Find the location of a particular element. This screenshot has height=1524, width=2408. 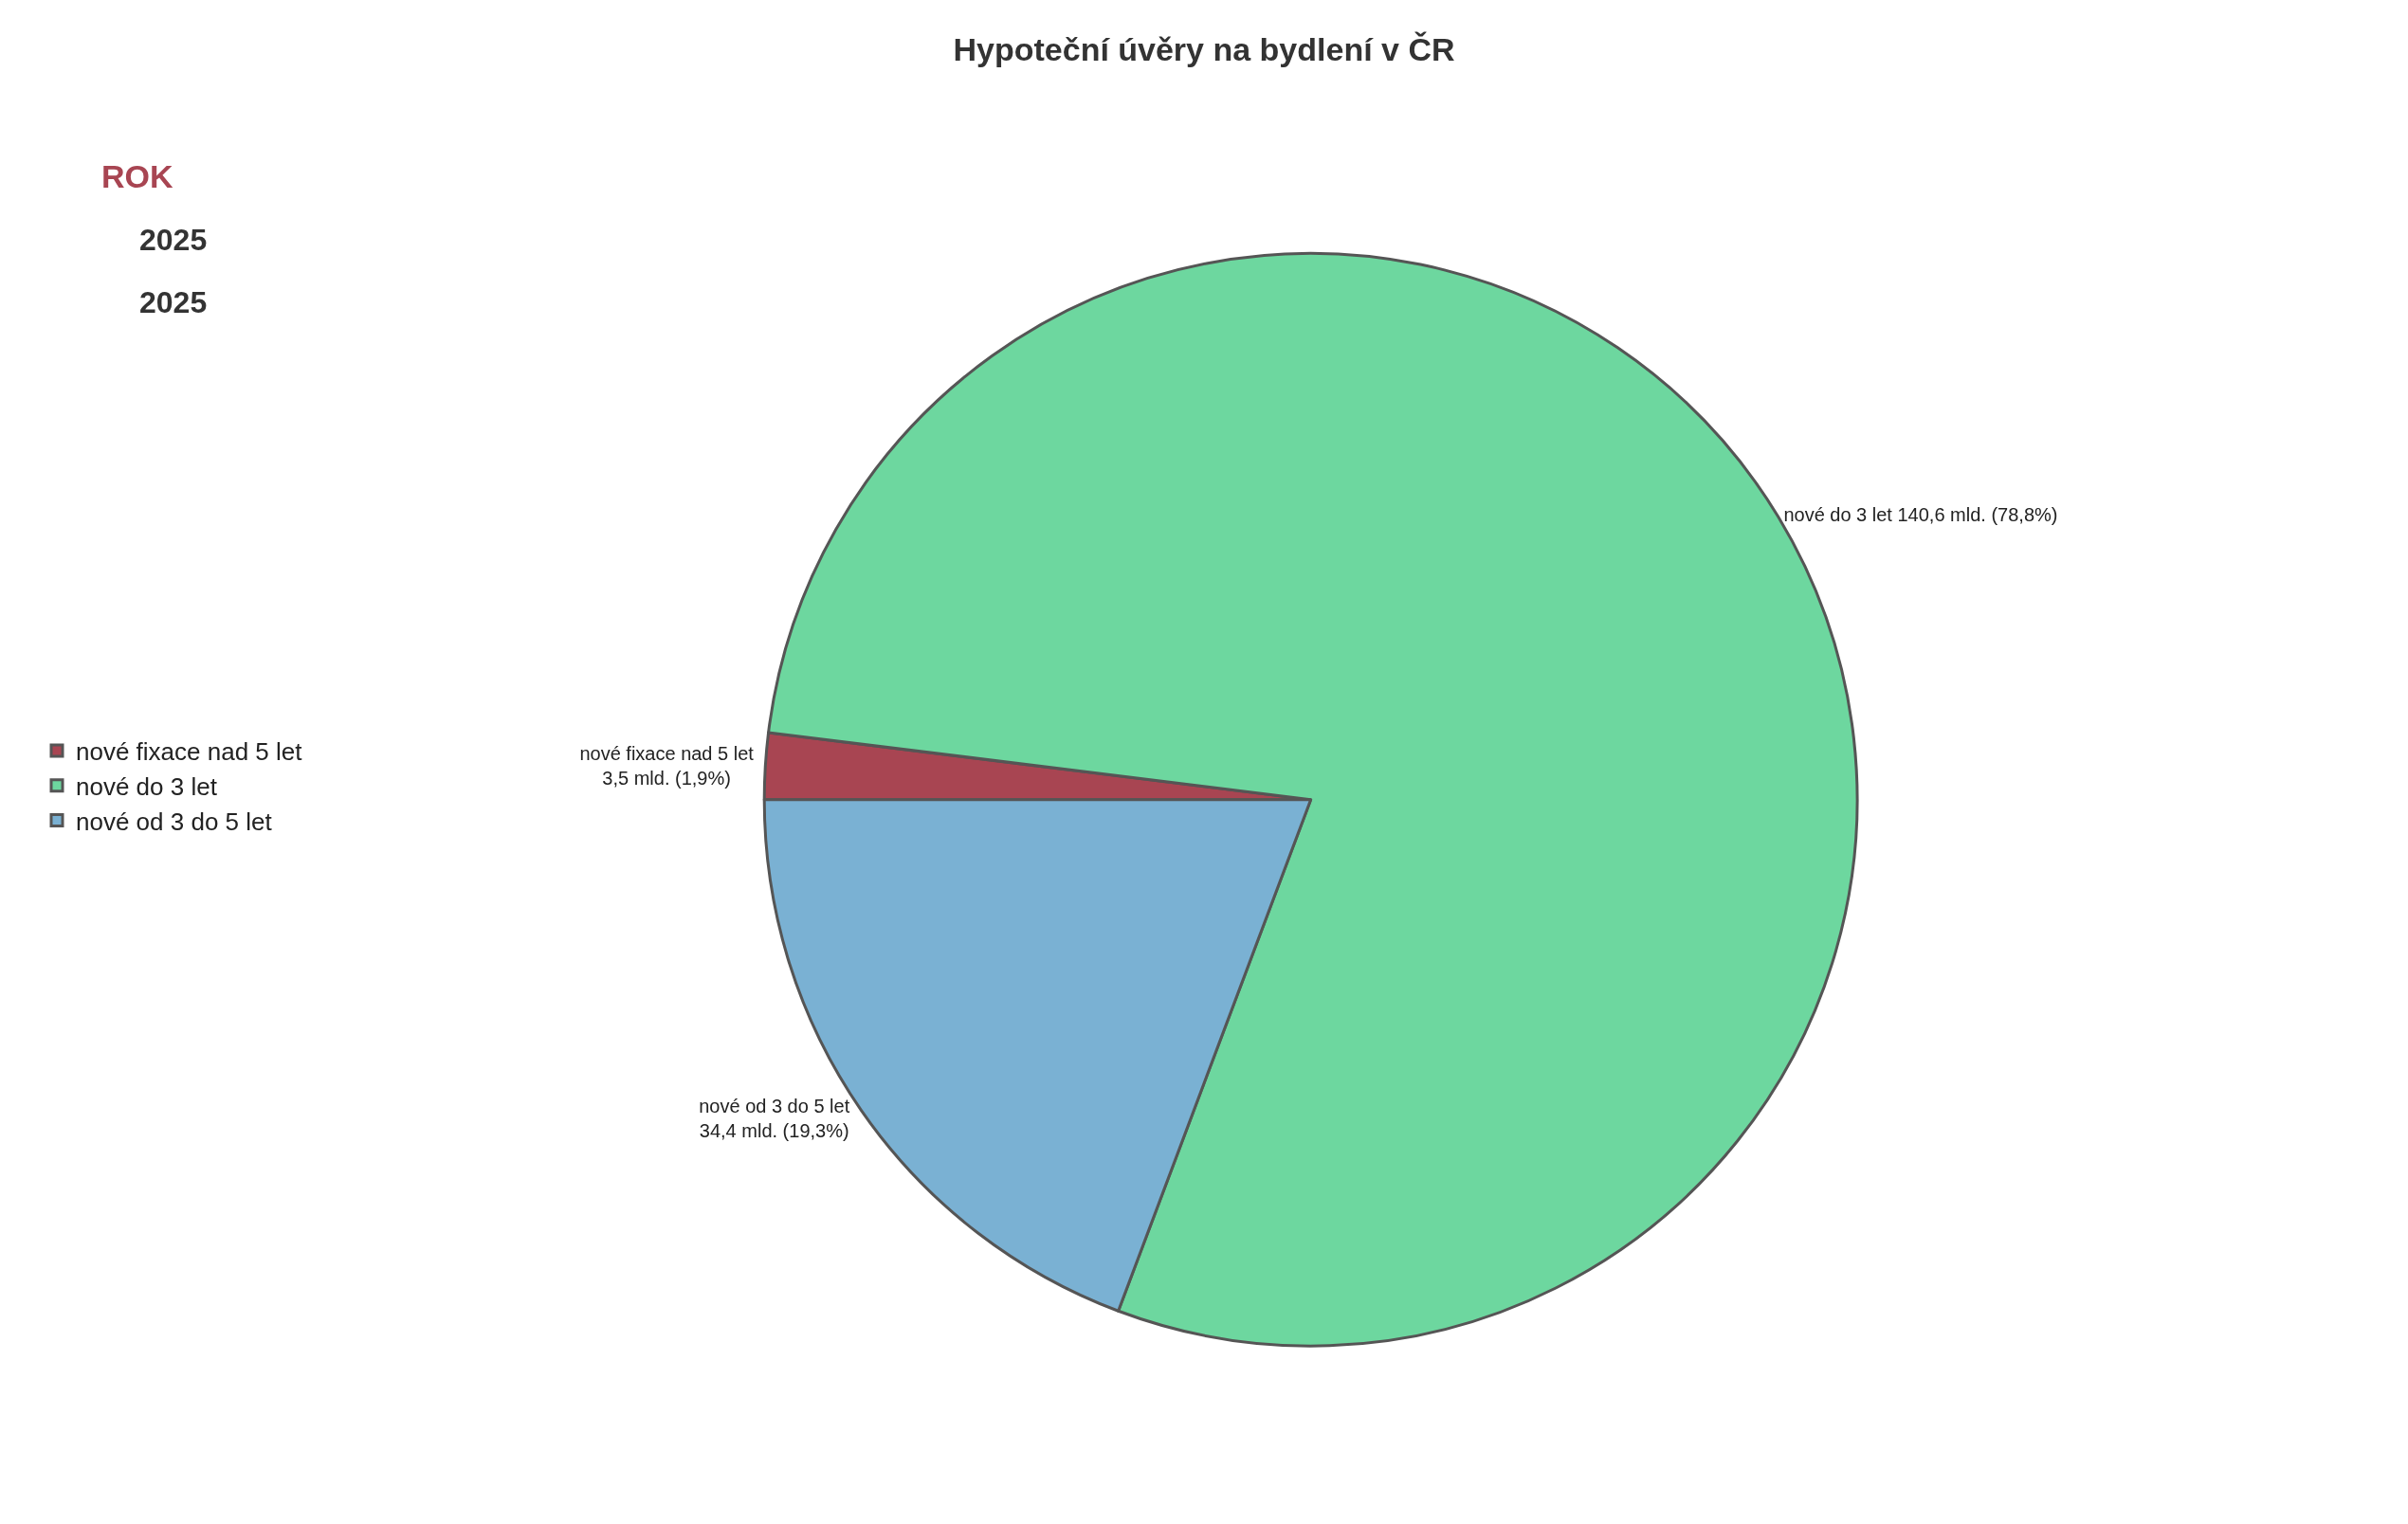

chart-title: Hypoteční úvěry na bydlení v ČR is located at coordinates (1204, 49).